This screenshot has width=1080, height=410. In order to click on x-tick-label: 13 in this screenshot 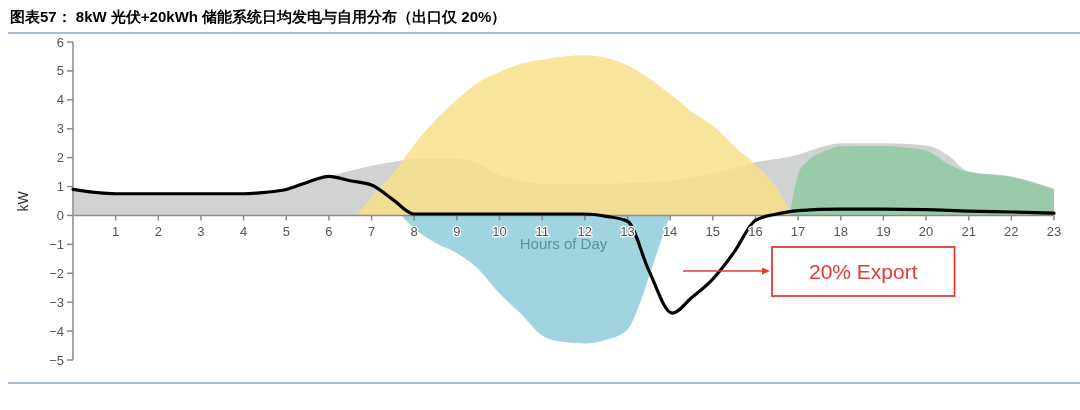, I will do `click(627, 232)`.